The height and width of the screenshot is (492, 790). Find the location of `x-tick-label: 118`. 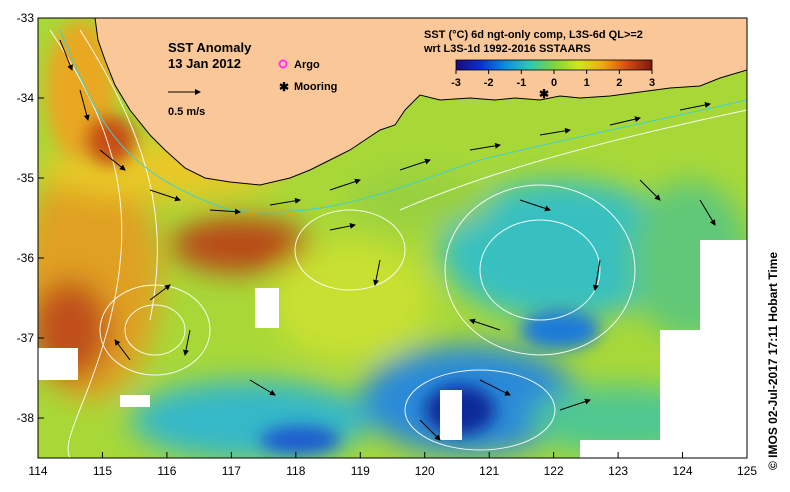

x-tick-label: 118 is located at coordinates (295, 471).